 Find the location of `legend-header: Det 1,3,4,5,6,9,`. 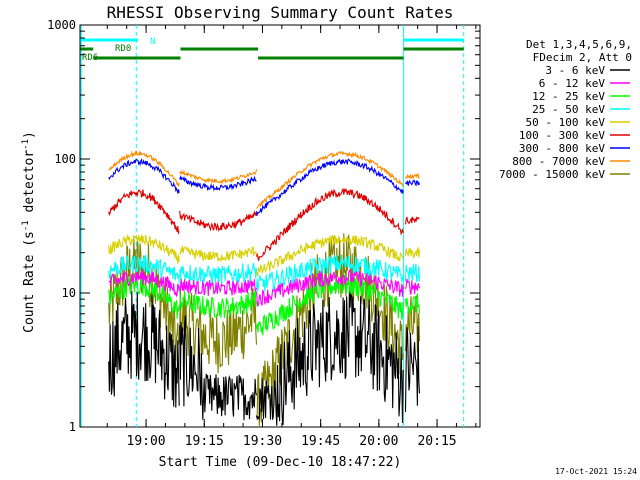

legend-header: Det 1,3,4,5,6,9, is located at coordinates (579, 44).